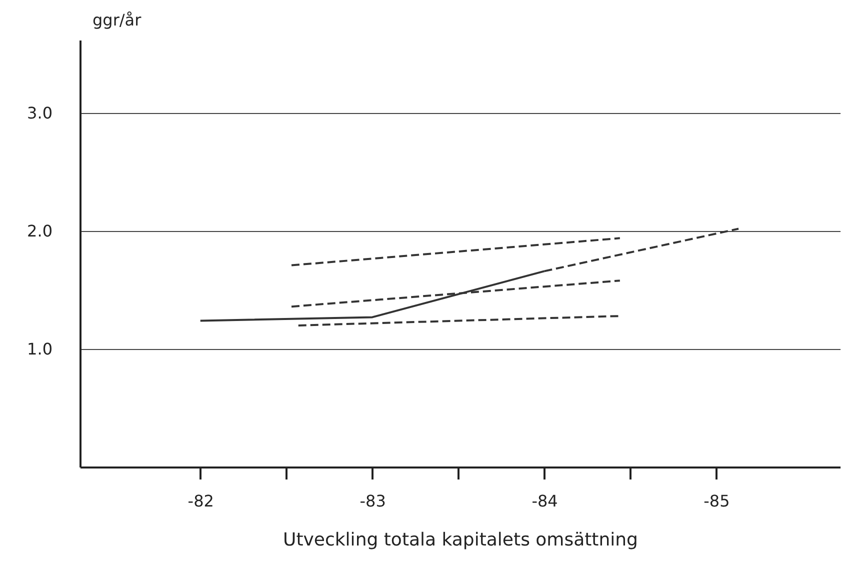 This screenshot has width=841, height=581. What do you see at coordinates (717, 501) in the screenshot?
I see `x-tick-label: -85` at bounding box center [717, 501].